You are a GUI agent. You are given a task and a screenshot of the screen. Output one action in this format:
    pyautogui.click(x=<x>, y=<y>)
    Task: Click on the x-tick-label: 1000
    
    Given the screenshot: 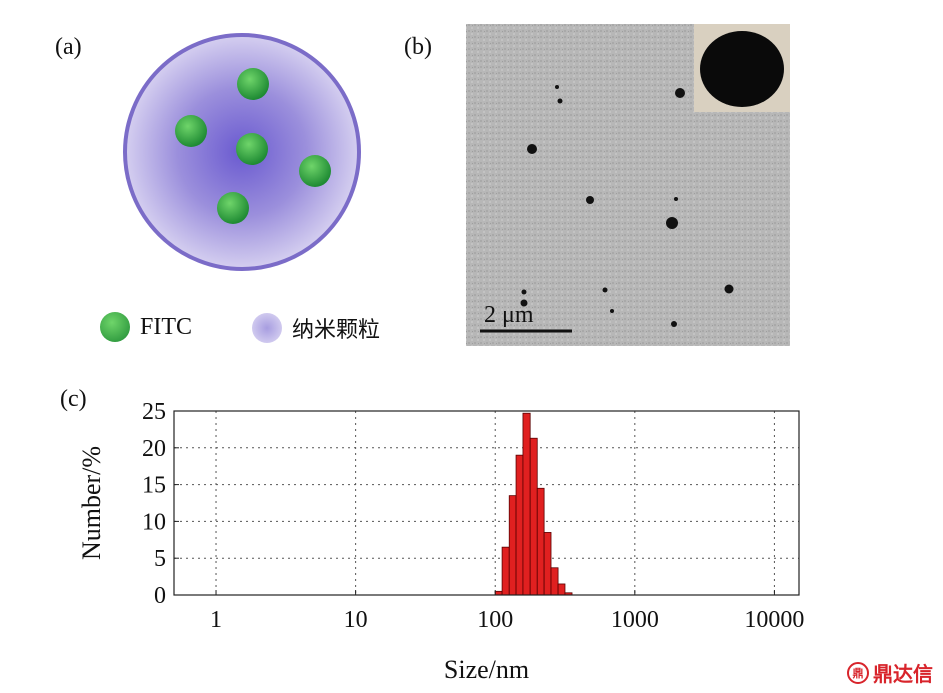 What is the action you would take?
    pyautogui.click(x=635, y=620)
    